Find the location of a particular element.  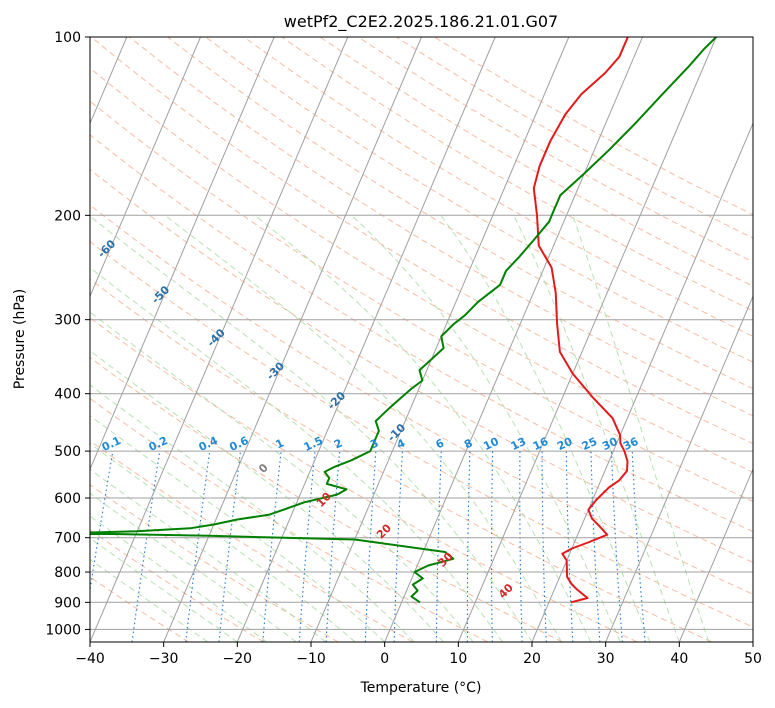

x-tick-label: −30 is located at coordinates (164, 659).